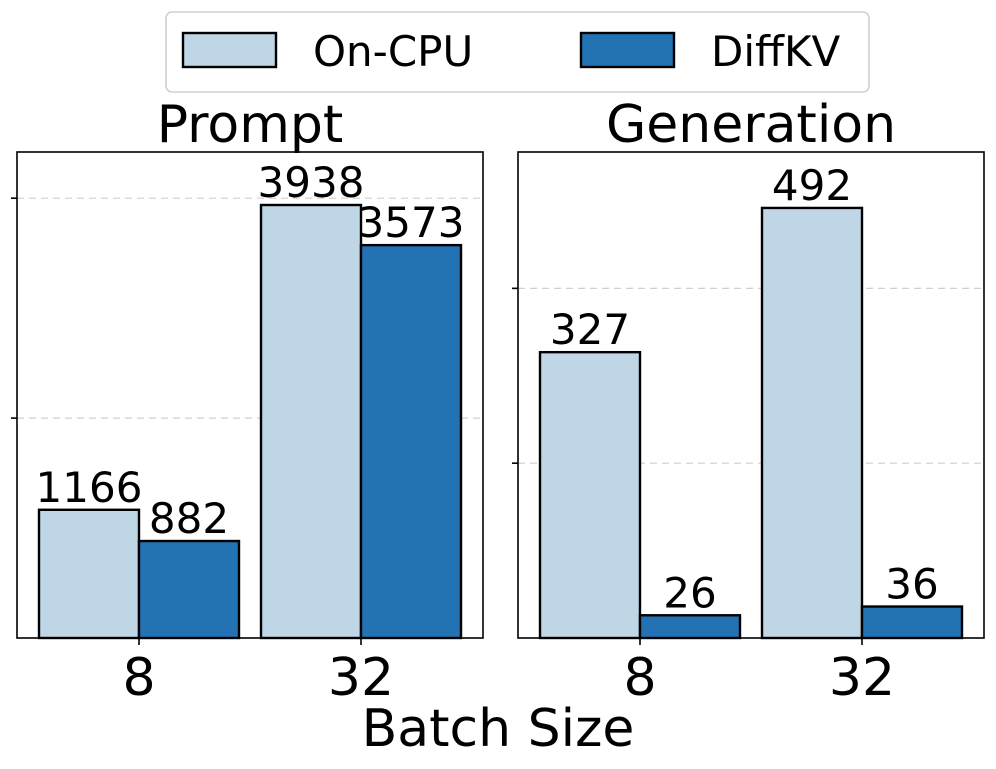 The width and height of the screenshot is (996, 769). What do you see at coordinates (89, 487) in the screenshot?
I see `data-label-prompt-on-cpu-8: 1166` at bounding box center [89, 487].